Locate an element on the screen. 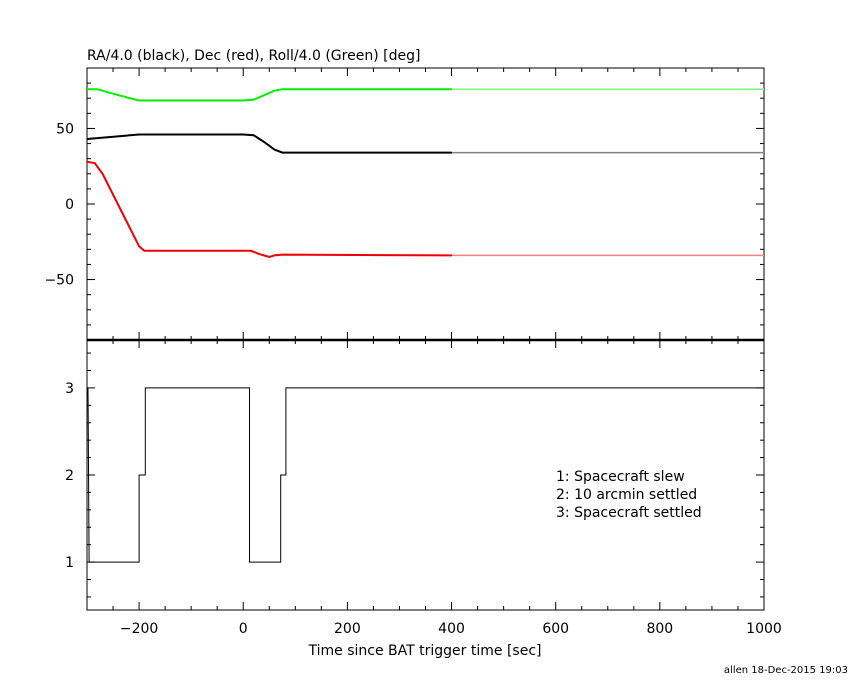  x-tick-label: 600 is located at coordinates (555, 629).